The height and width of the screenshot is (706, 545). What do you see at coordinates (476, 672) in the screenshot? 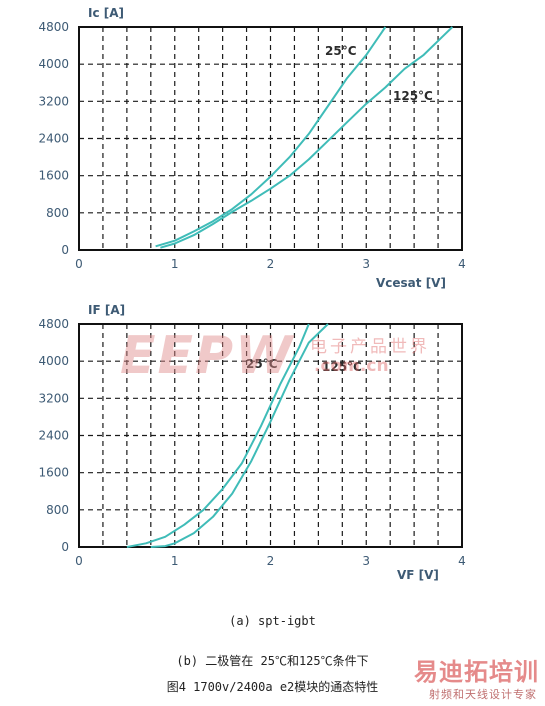
I see `brand-logo-text: 易迪拓培训` at bounding box center [476, 672].